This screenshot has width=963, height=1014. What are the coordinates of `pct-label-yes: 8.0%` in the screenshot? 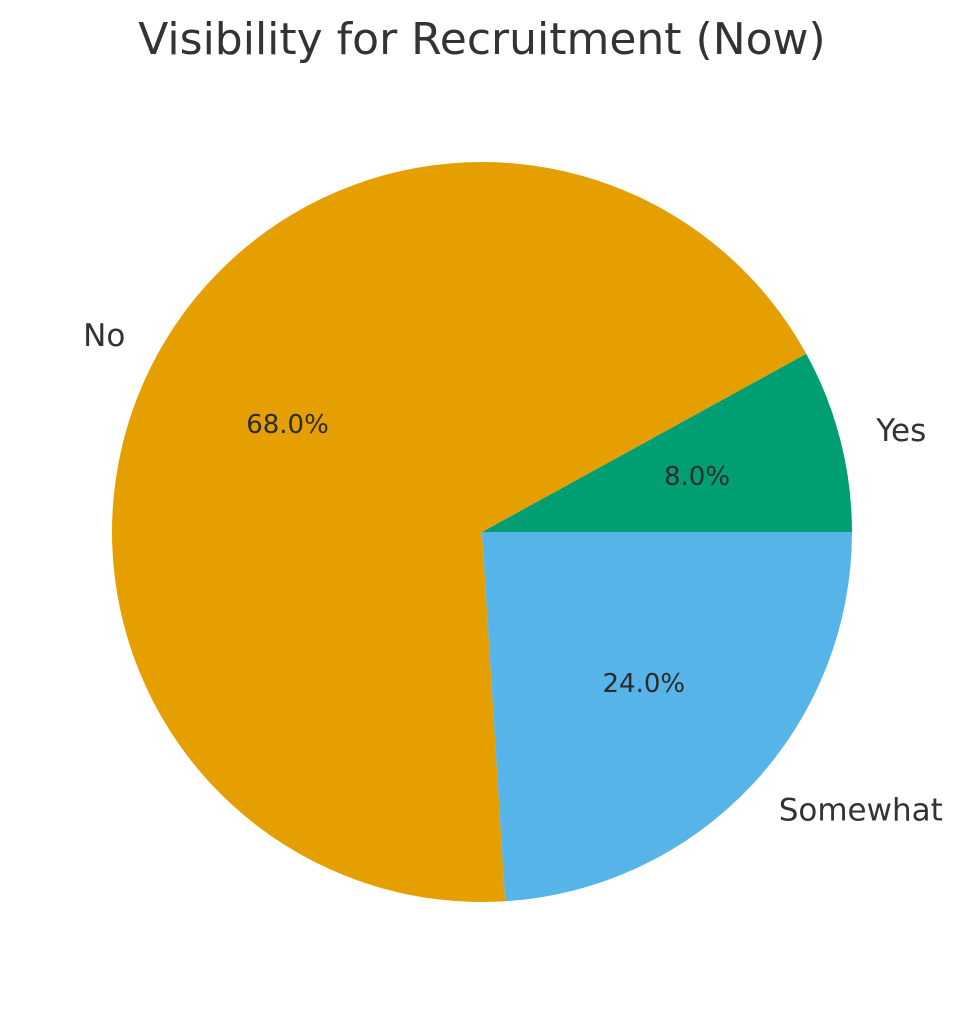 It's located at (697, 477).